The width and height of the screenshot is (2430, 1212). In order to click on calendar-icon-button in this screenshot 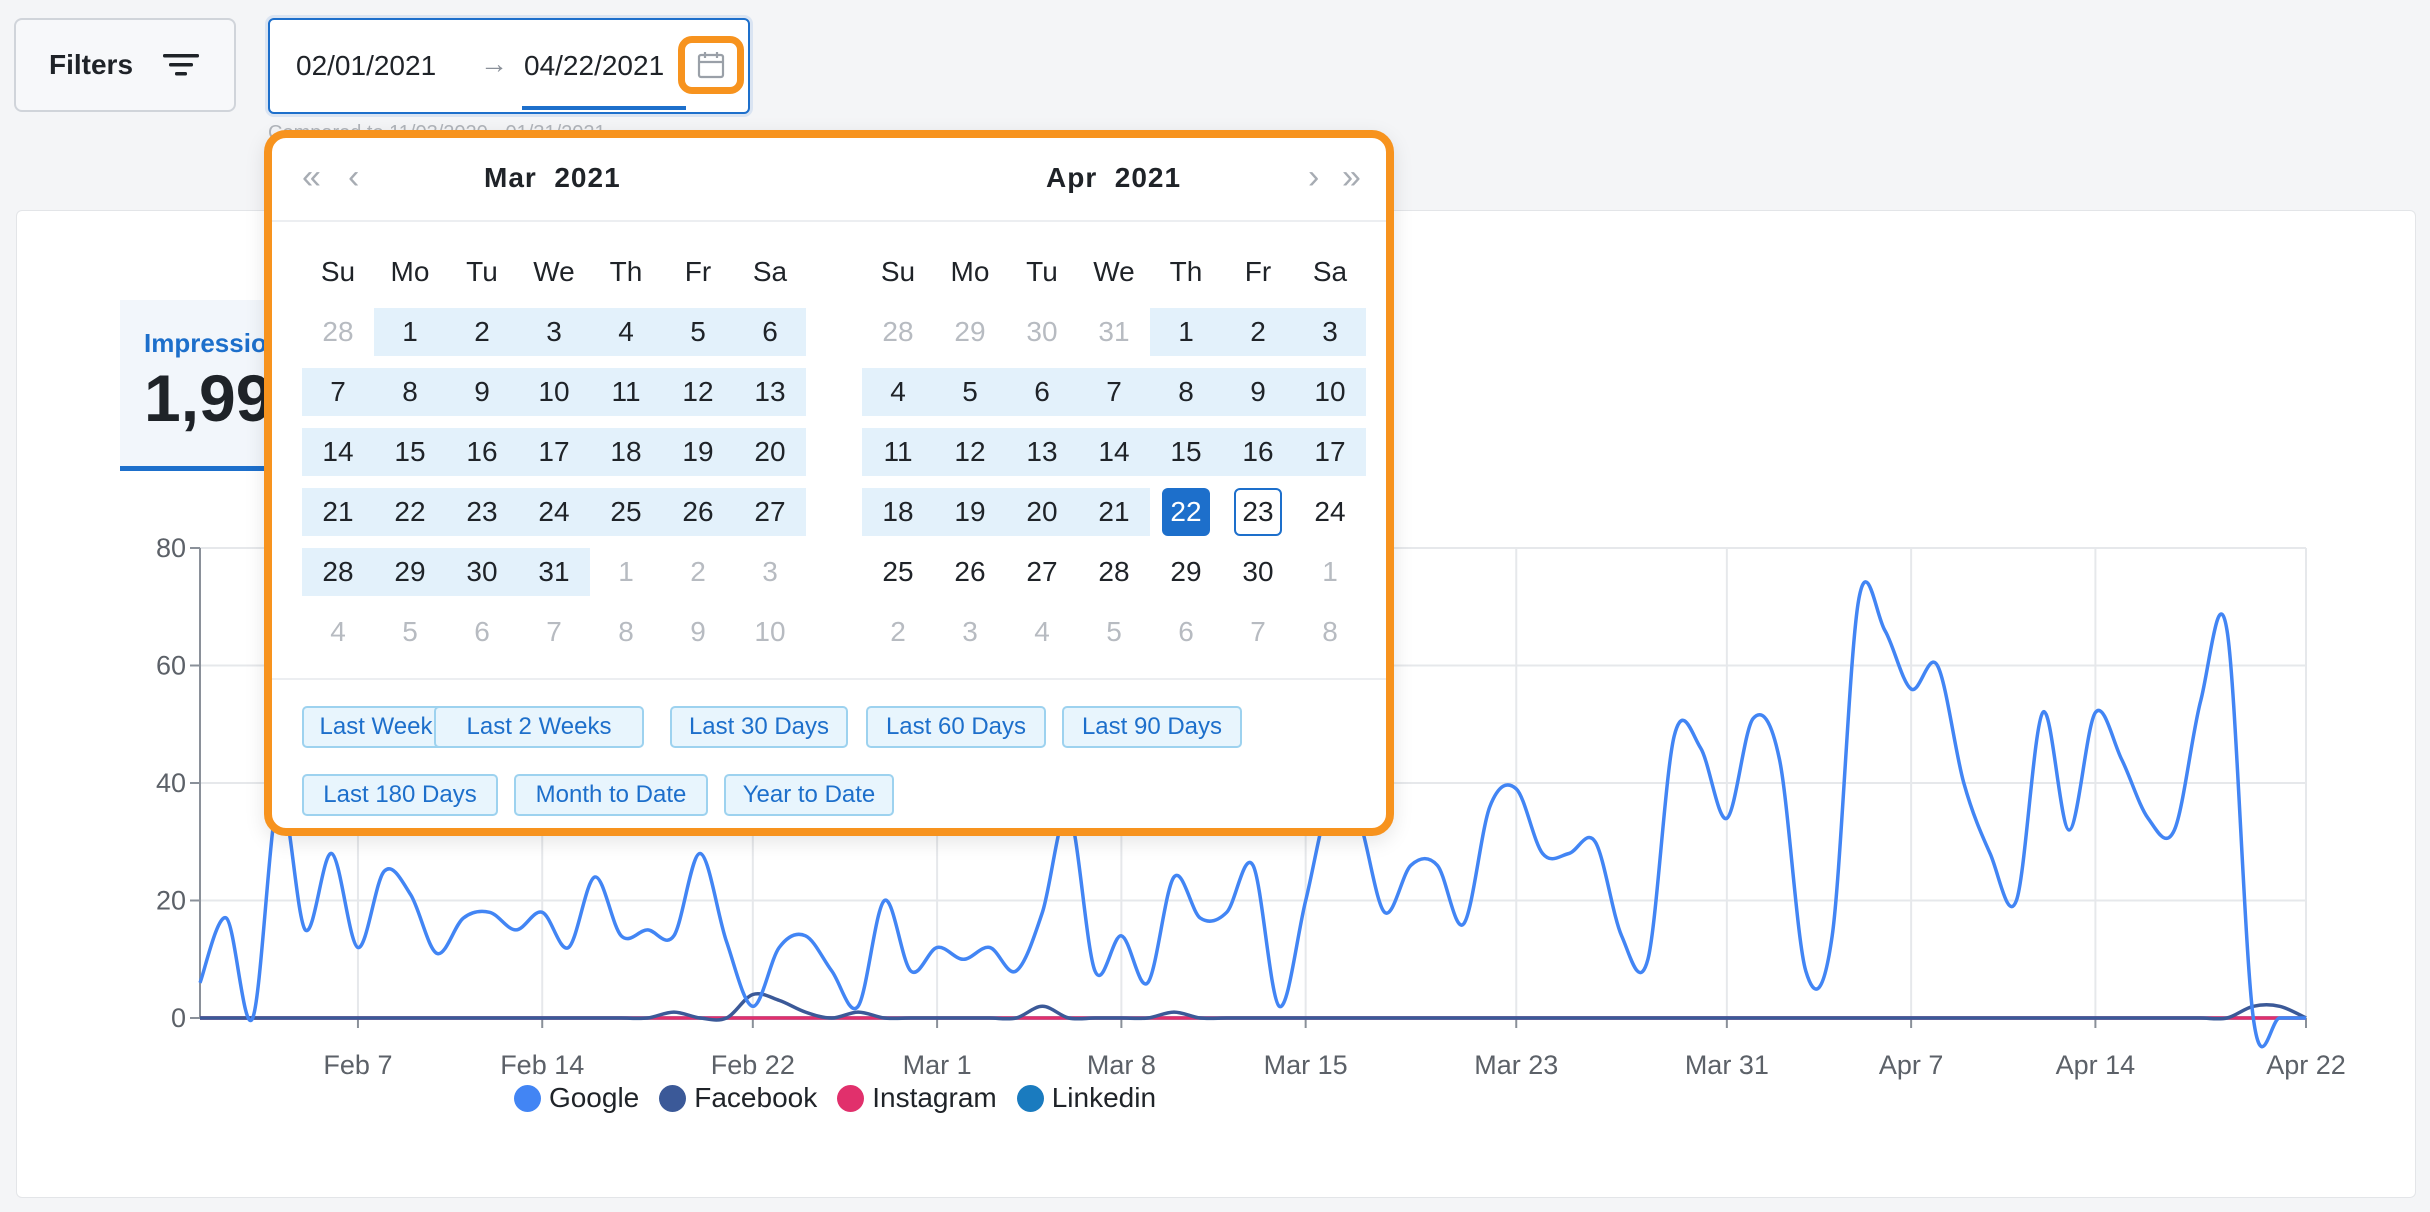, I will do `click(711, 65)`.